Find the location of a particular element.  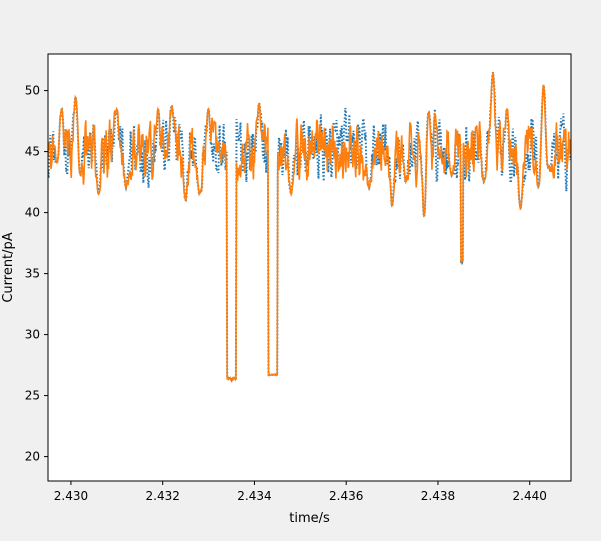

x-tick-label: 2.434 is located at coordinates (254, 496).